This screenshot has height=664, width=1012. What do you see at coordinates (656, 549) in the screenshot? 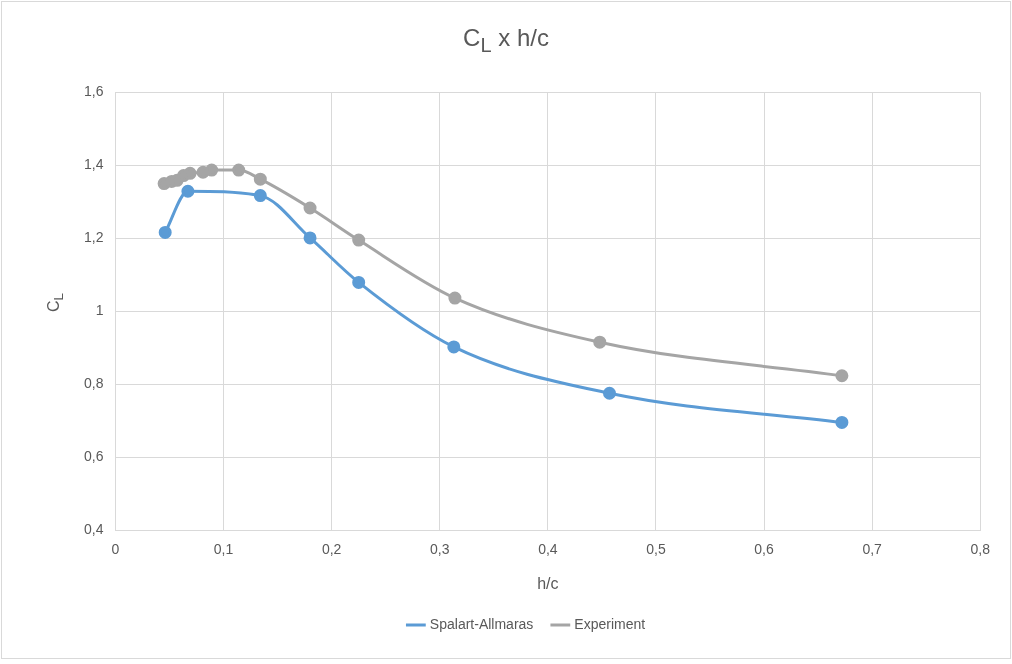
I see `x-tick-label: 0,5` at bounding box center [656, 549].